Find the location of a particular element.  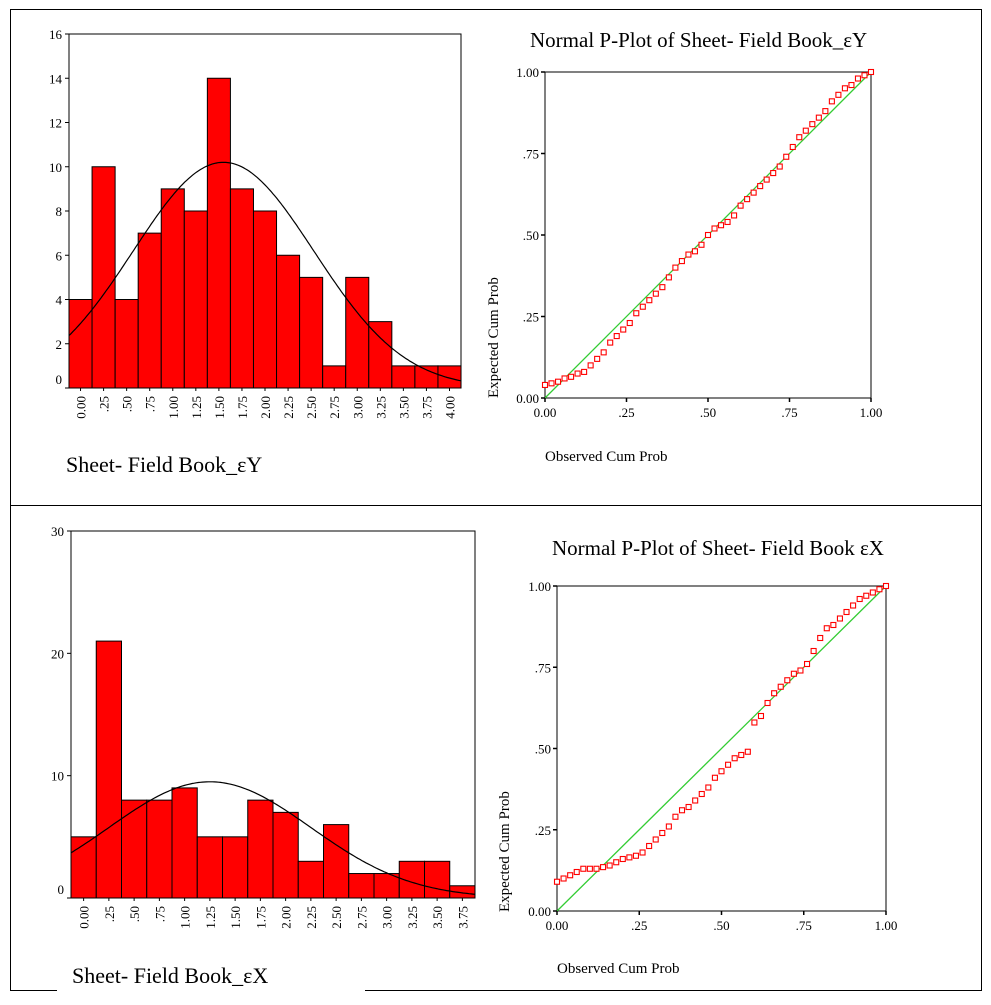

histY-ytick-label: 2 is located at coordinates (59, 344).